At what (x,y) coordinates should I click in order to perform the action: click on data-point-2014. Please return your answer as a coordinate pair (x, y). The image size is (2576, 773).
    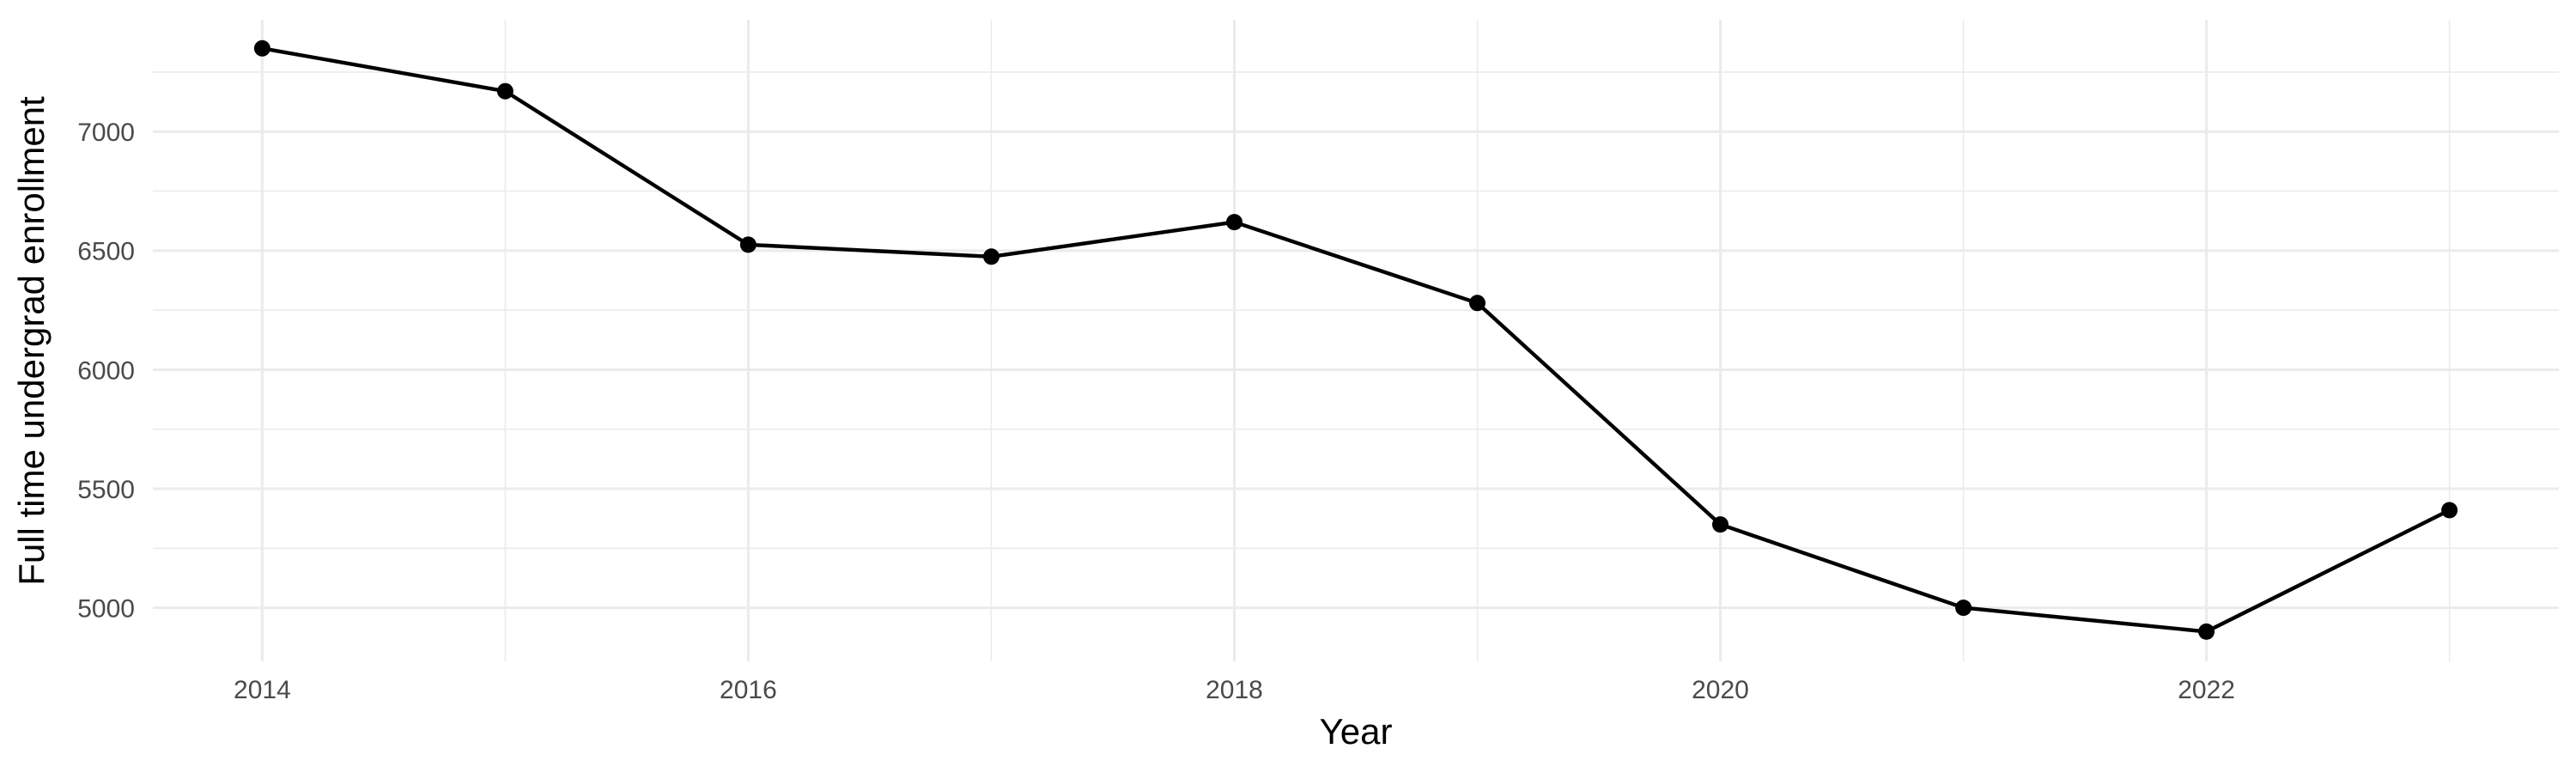
    Looking at the image, I should click on (261, 48).